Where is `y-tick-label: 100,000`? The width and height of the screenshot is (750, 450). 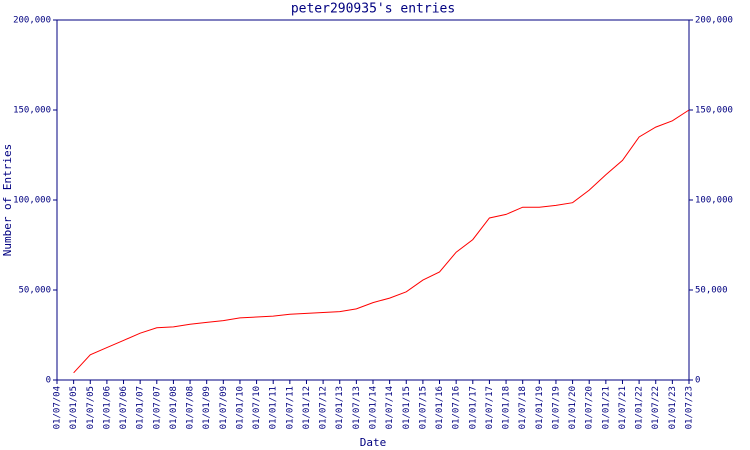
y-tick-label: 100,000 is located at coordinates (32, 201).